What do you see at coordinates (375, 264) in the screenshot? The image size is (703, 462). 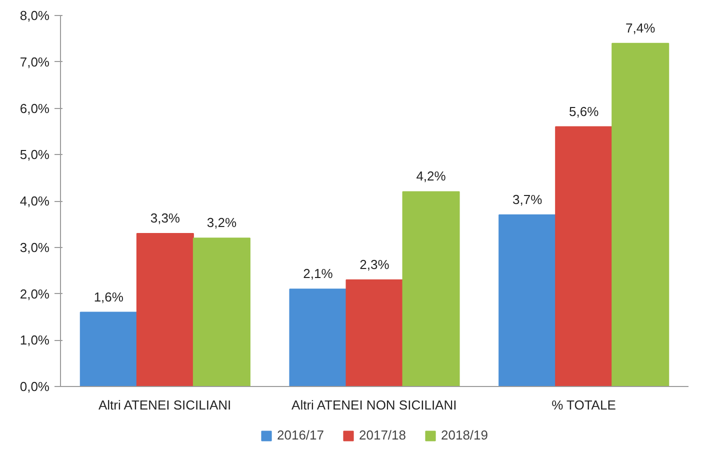 I see `data-label: 2,3%` at bounding box center [375, 264].